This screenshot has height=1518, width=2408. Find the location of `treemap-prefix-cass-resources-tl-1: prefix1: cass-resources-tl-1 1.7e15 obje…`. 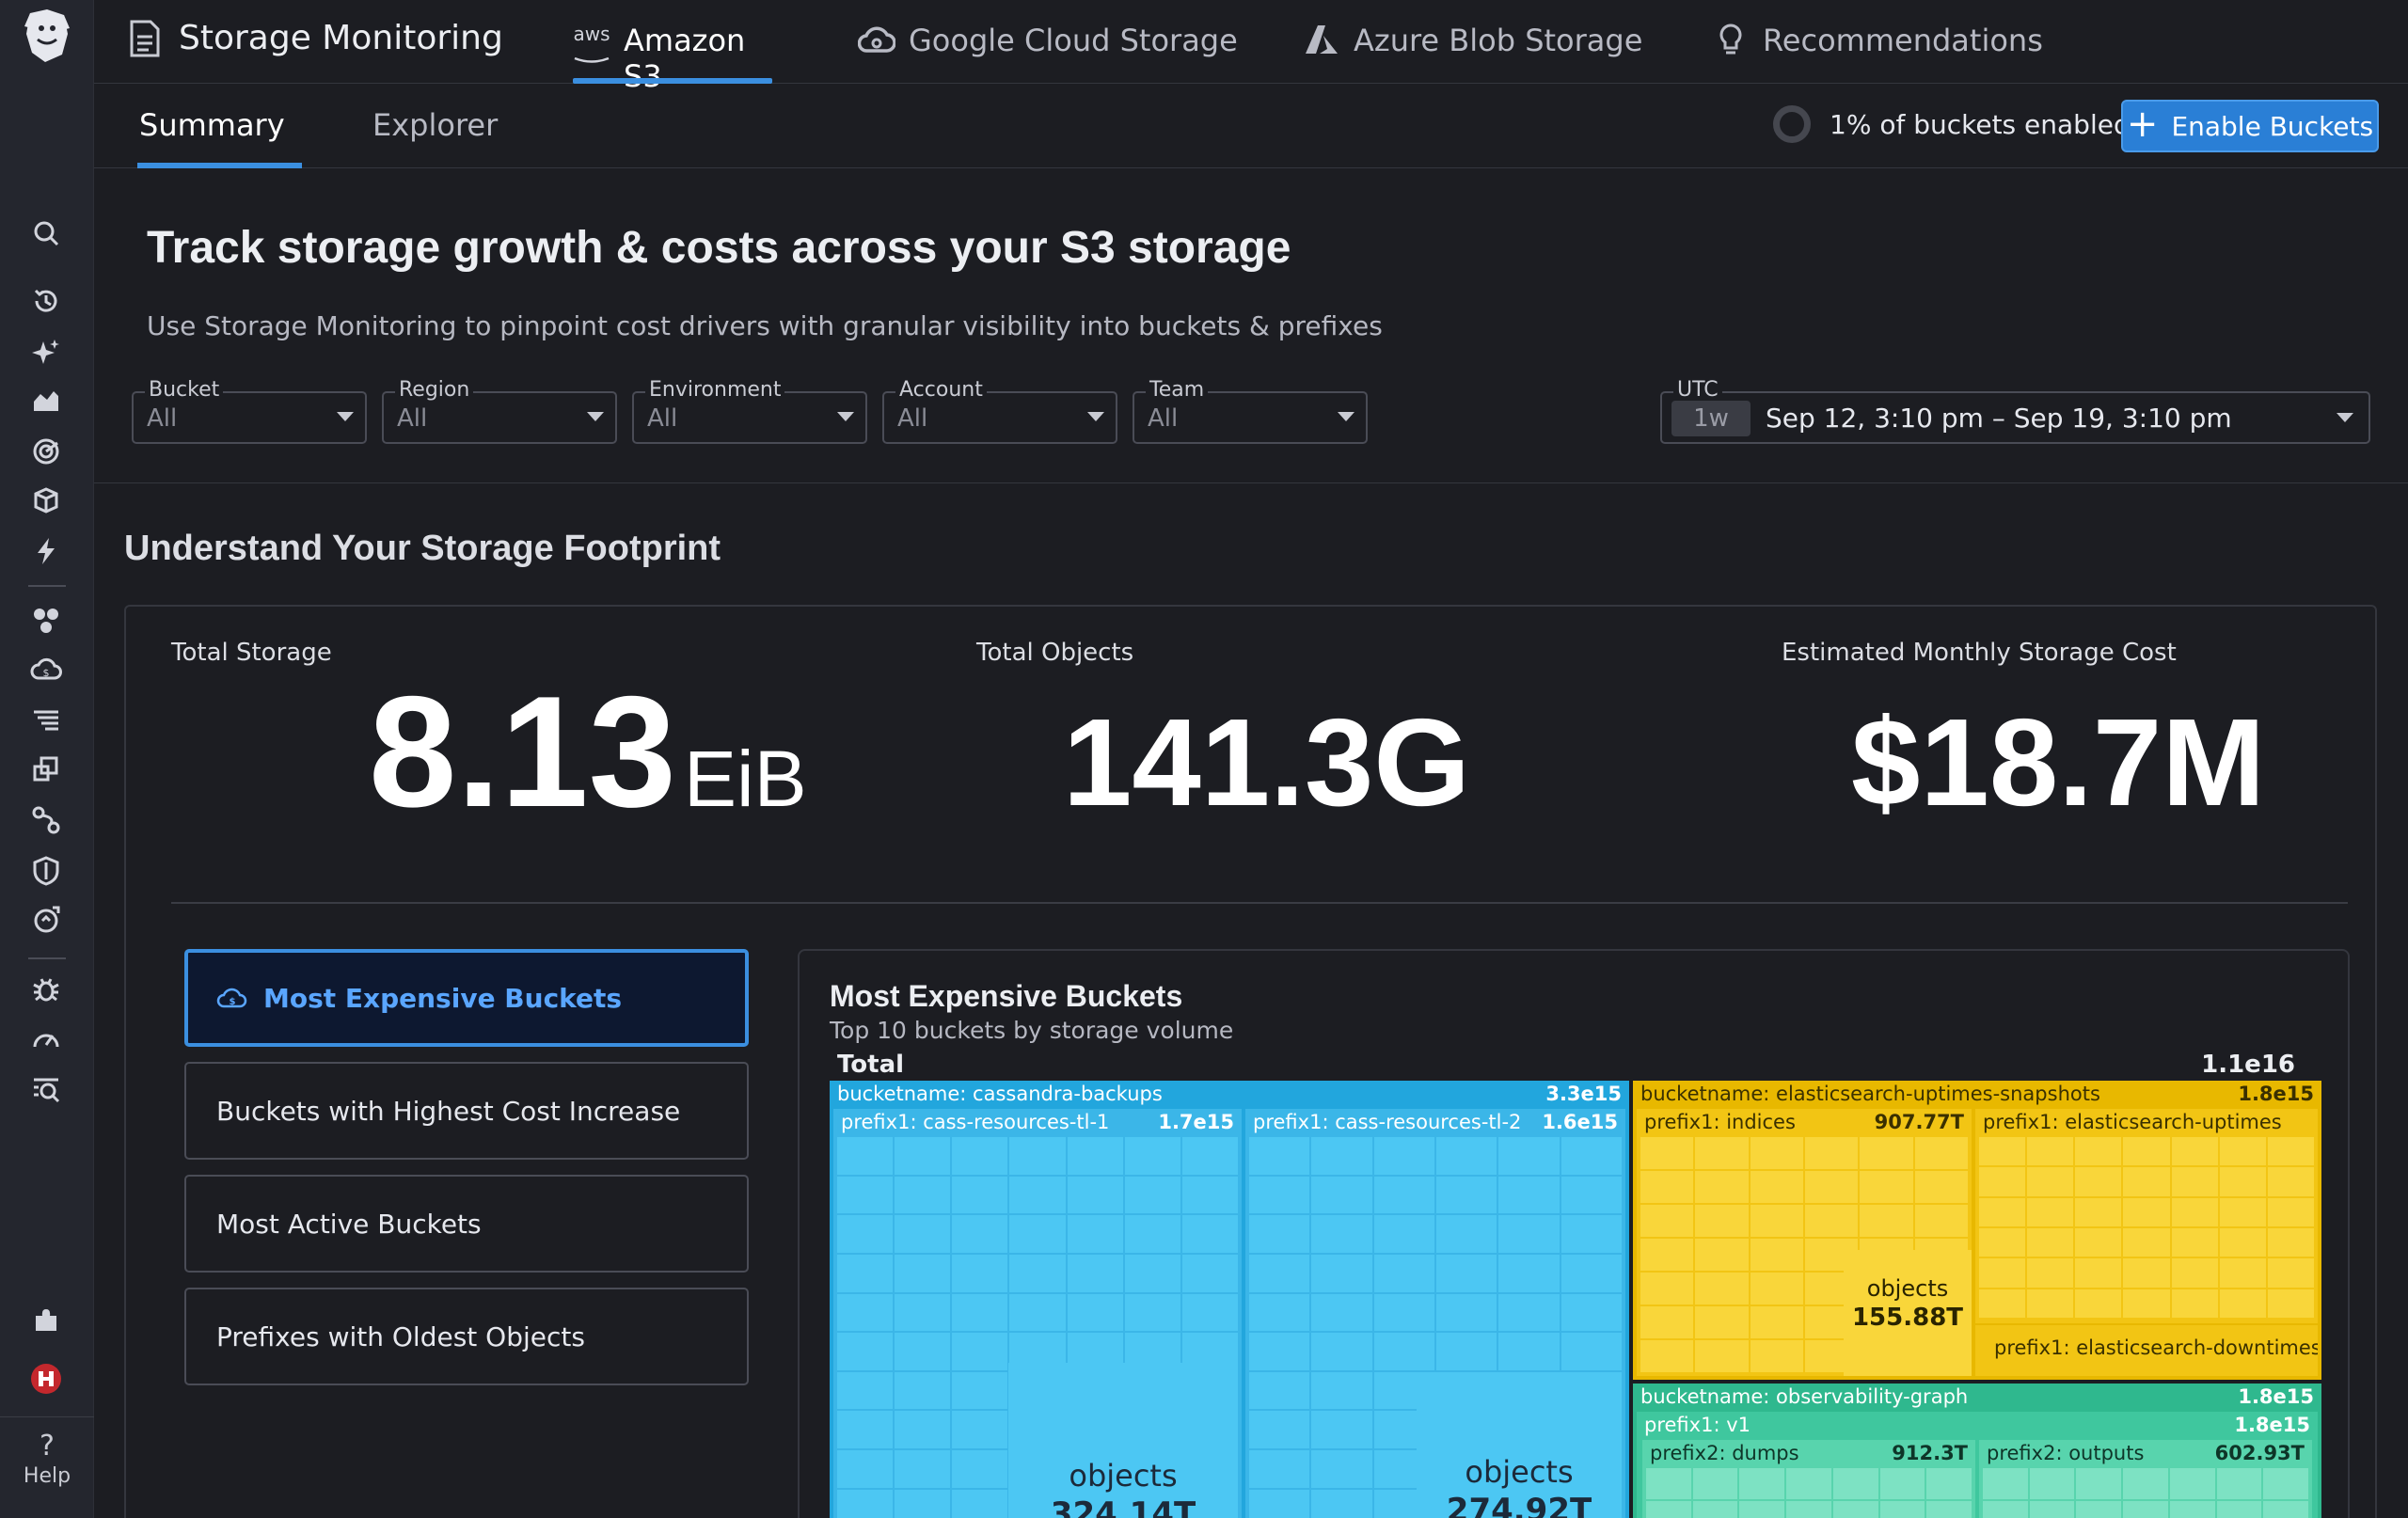

treemap-prefix-cass-resources-tl-1: prefix1: cass-resources-tl-1 1.7e15 obje… is located at coordinates (1037, 1314).